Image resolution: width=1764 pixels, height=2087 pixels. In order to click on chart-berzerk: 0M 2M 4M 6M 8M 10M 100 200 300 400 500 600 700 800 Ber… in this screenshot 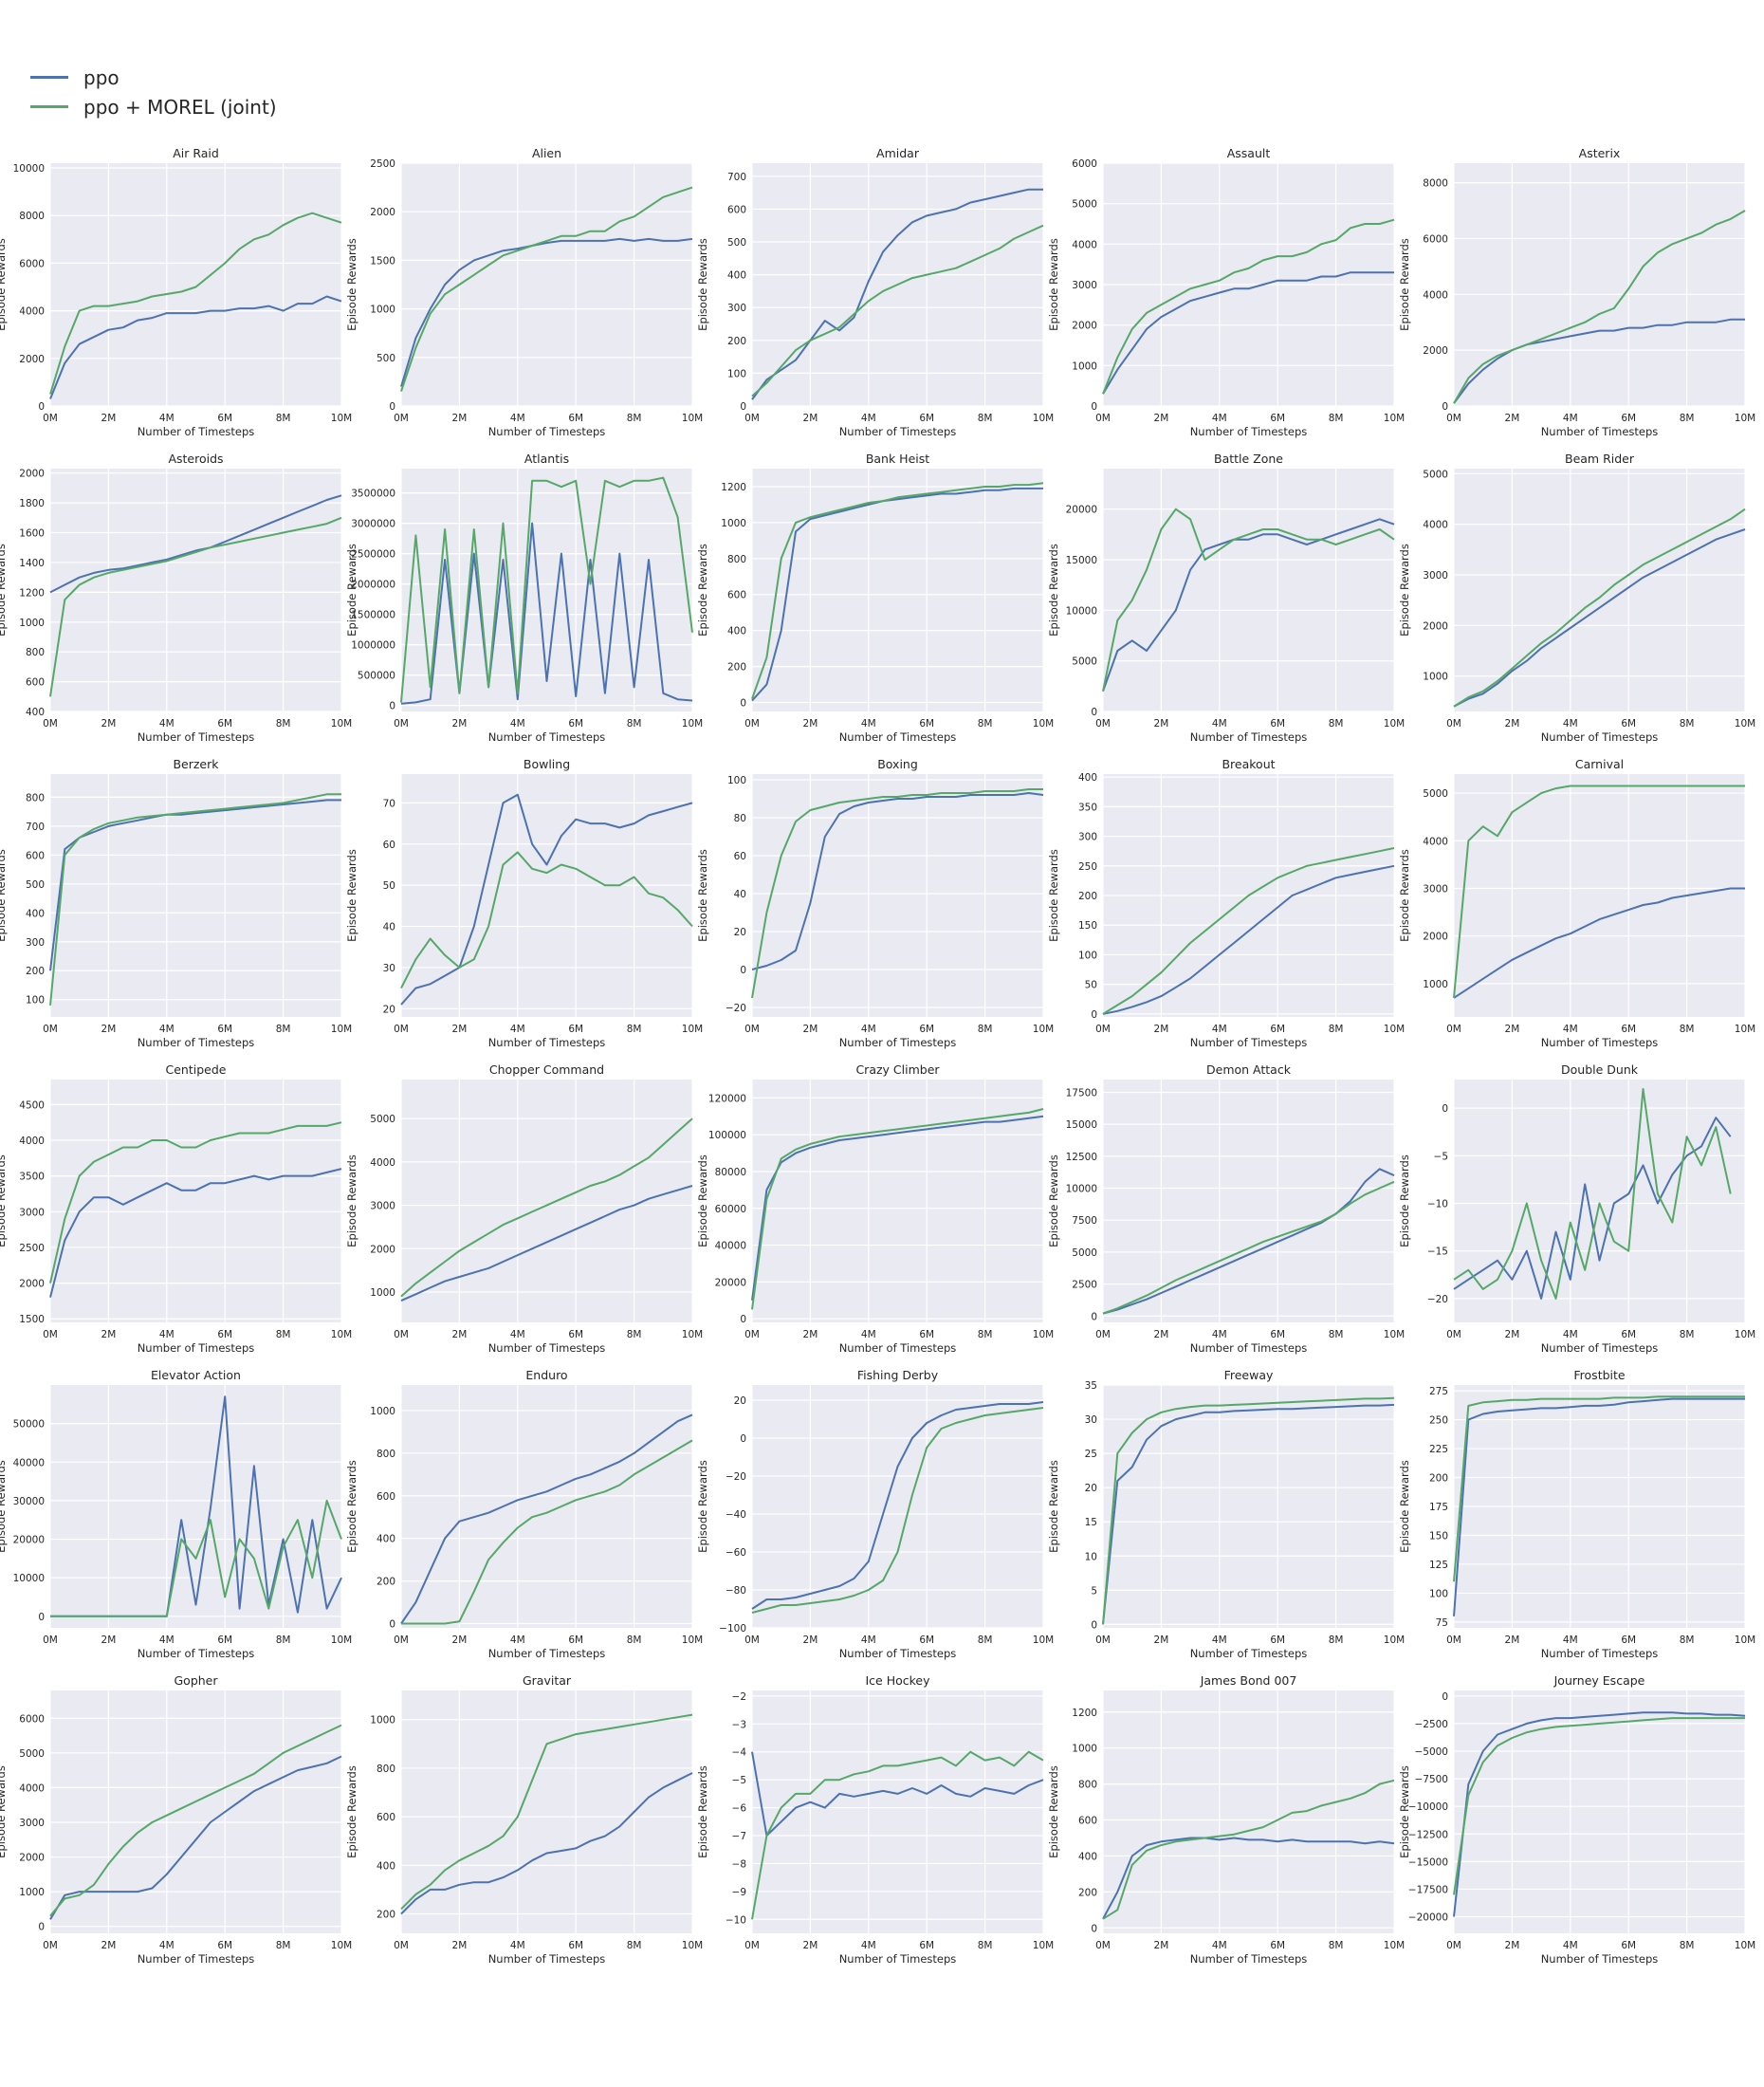, I will do `click(176, 903)`.